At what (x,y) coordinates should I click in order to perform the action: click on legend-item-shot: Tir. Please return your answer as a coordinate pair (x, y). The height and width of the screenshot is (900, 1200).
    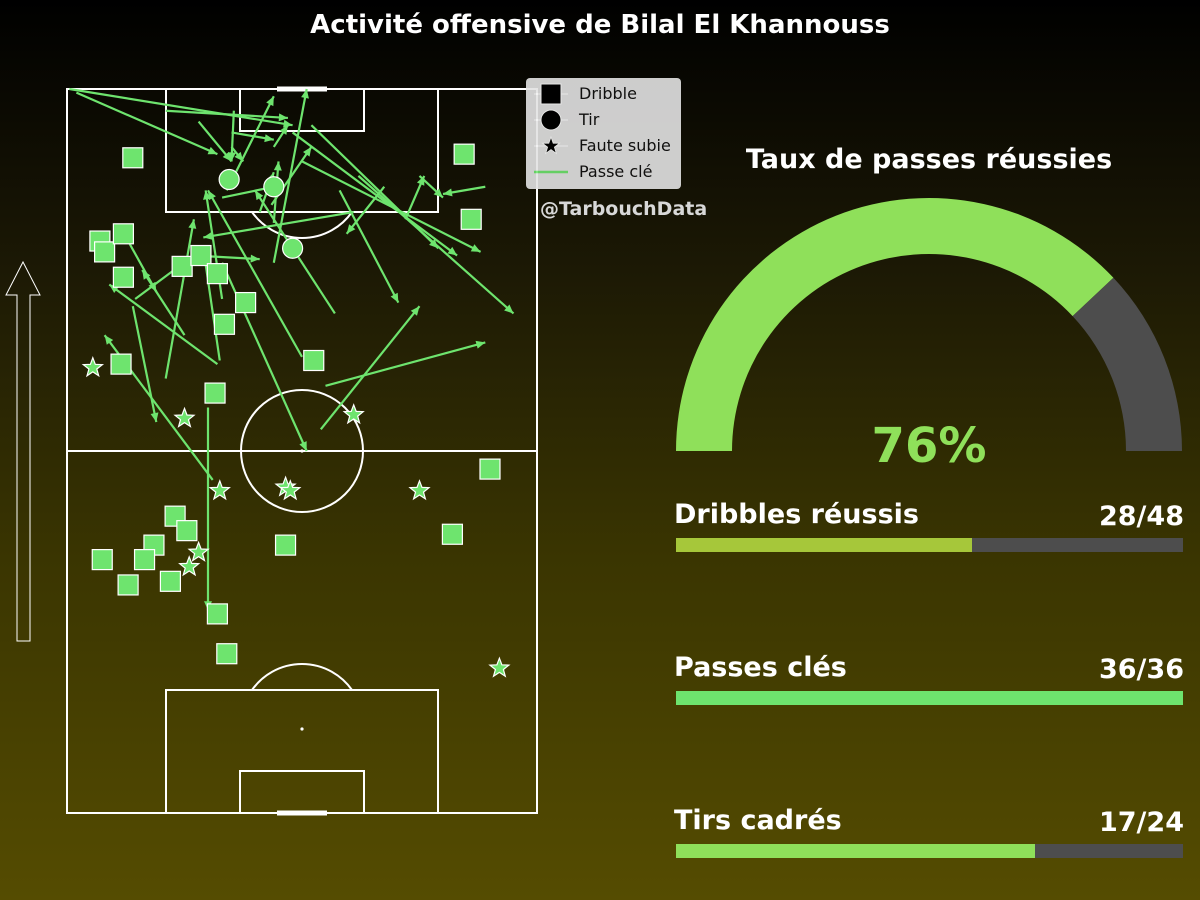
    Looking at the image, I should click on (603, 120).